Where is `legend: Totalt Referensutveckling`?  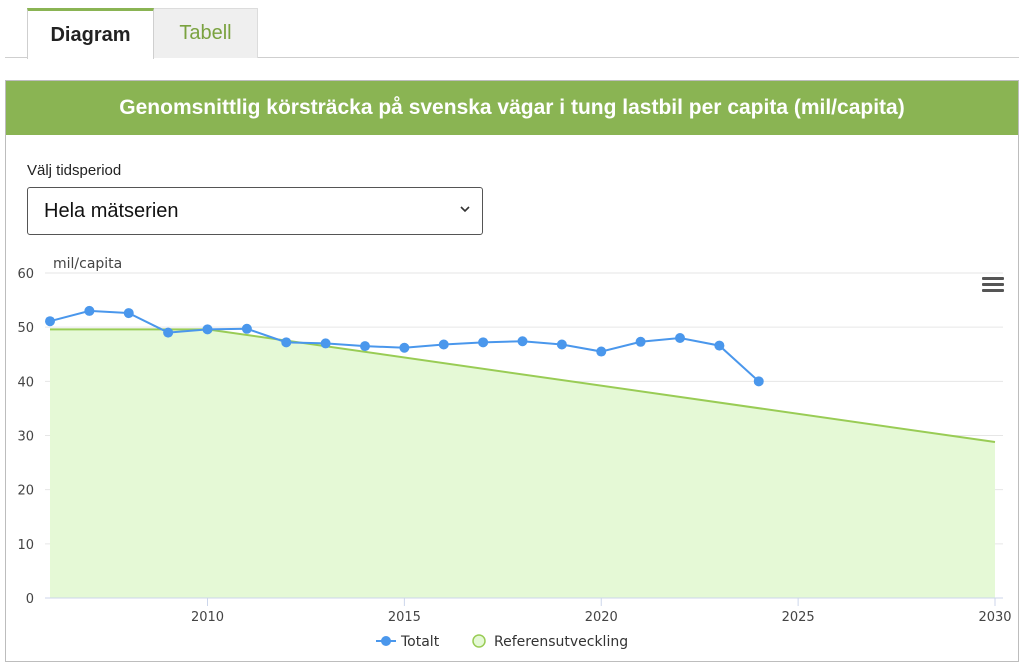 legend: Totalt Referensutveckling is located at coordinates (502, 642).